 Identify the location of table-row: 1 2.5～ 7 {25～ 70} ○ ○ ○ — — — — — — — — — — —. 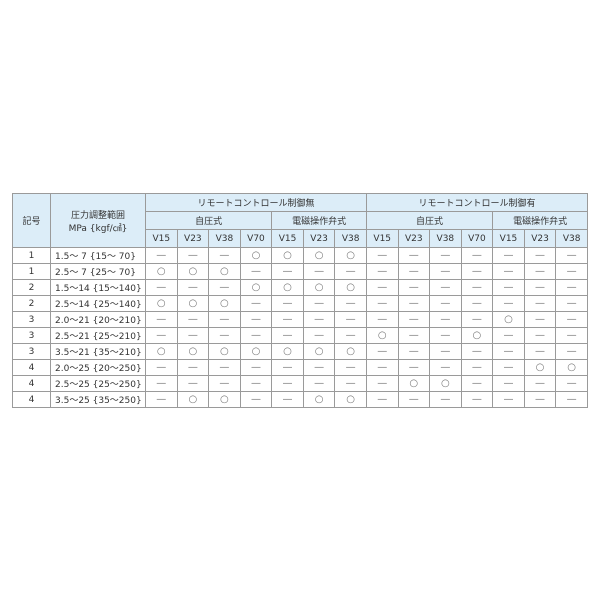
(300, 271).